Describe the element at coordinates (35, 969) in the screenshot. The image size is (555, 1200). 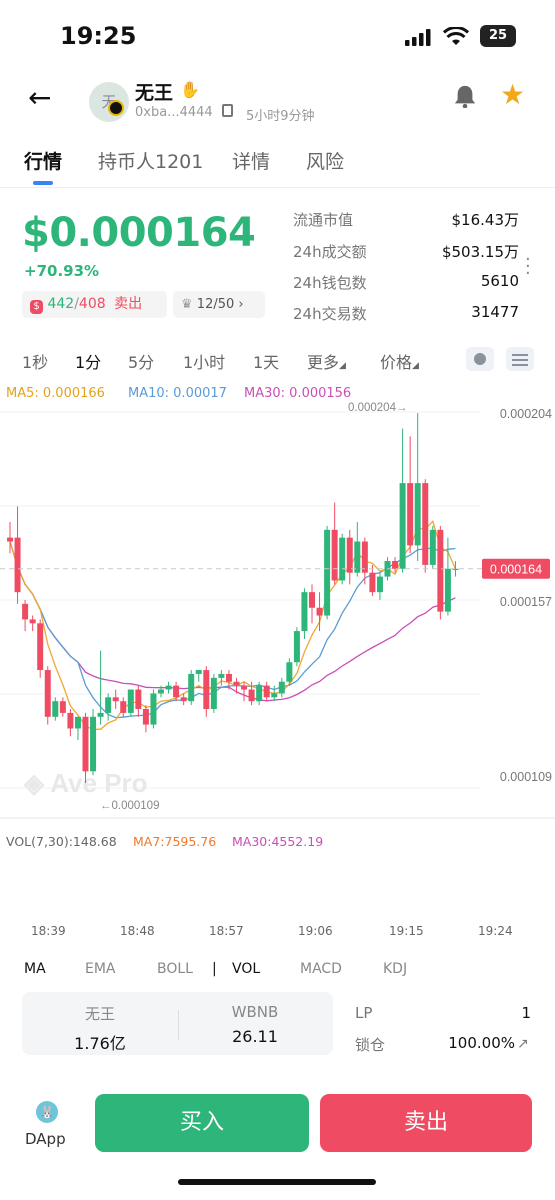
I see `indicator-ma: MA` at that location.